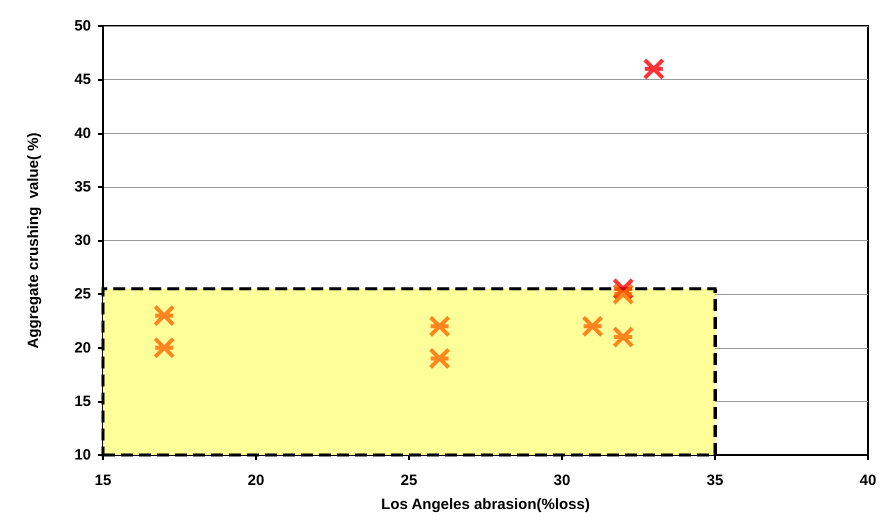  What do you see at coordinates (715, 480) in the screenshot?
I see `x-tick-label: 35` at bounding box center [715, 480].